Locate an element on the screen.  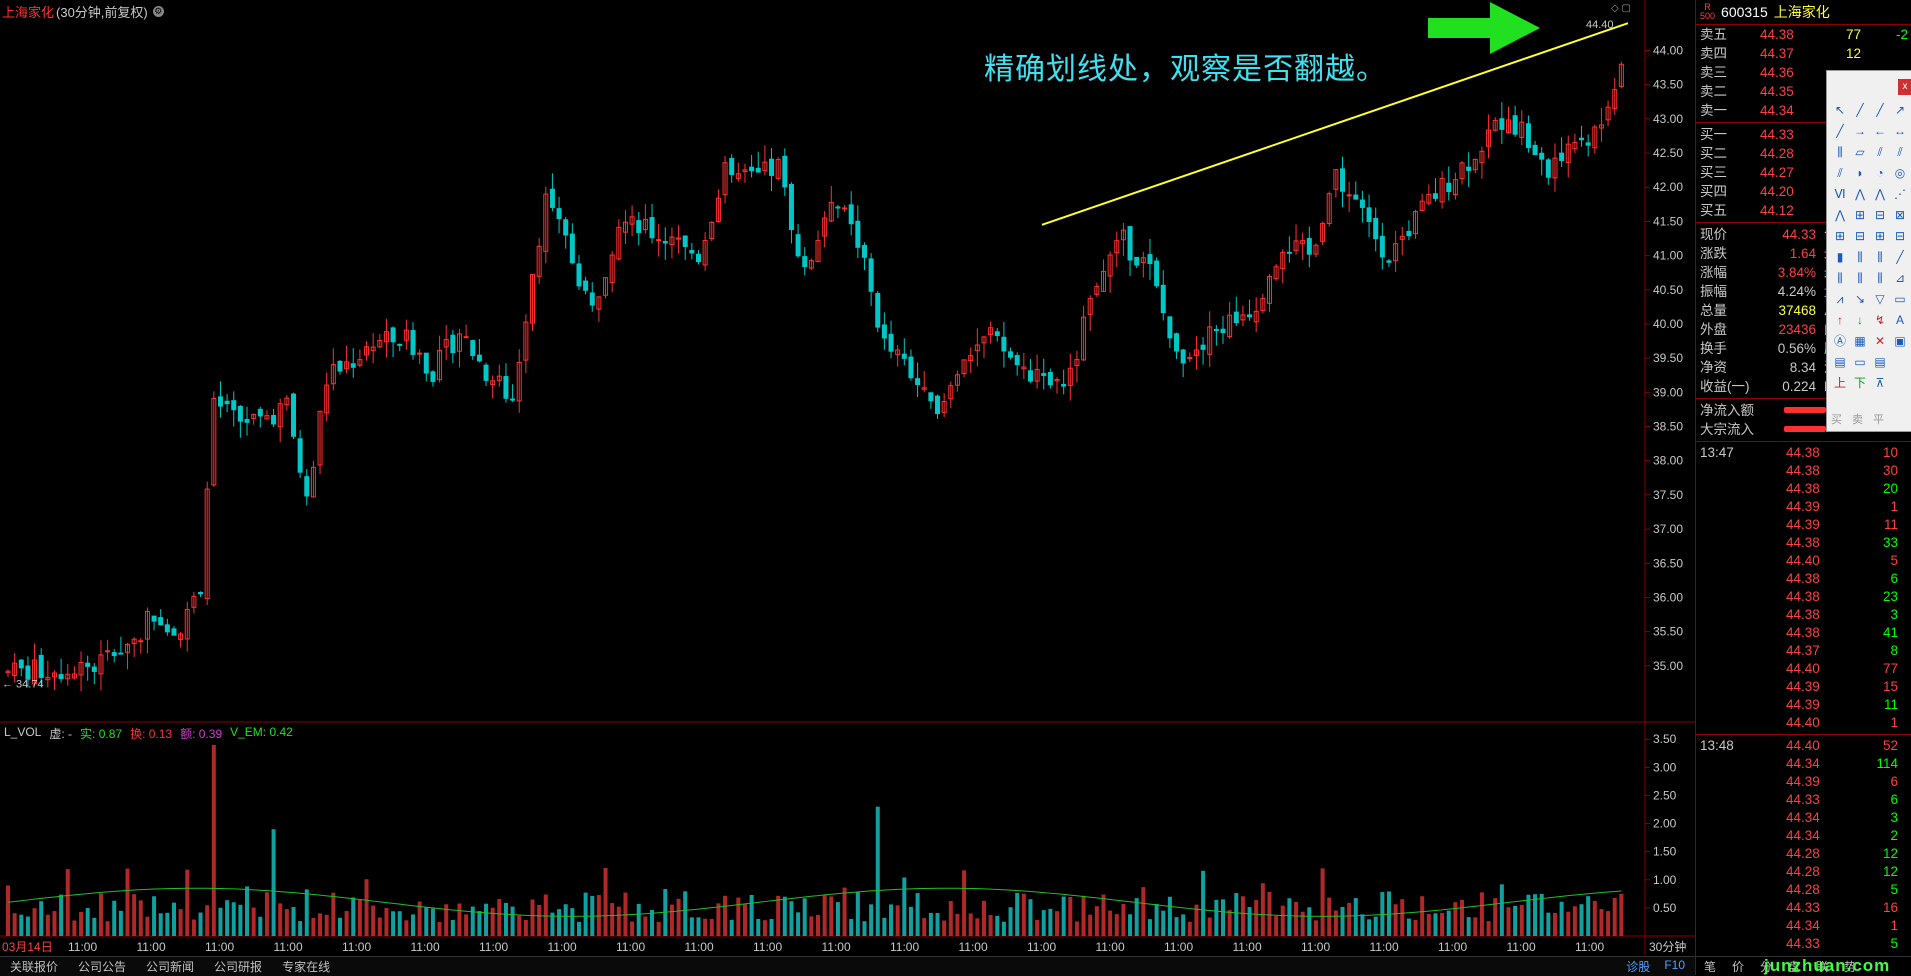
cycle-icon: ◔ is located at coordinates (1880, 173).